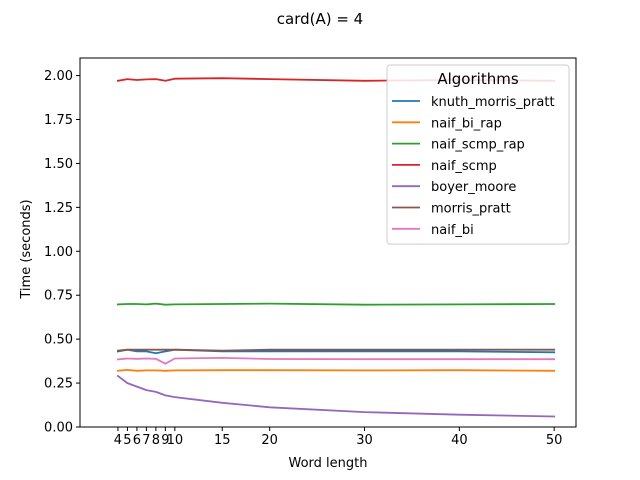 The image size is (640, 480). I want to click on legend-label-naif_bi: naif_bi, so click(452, 230).